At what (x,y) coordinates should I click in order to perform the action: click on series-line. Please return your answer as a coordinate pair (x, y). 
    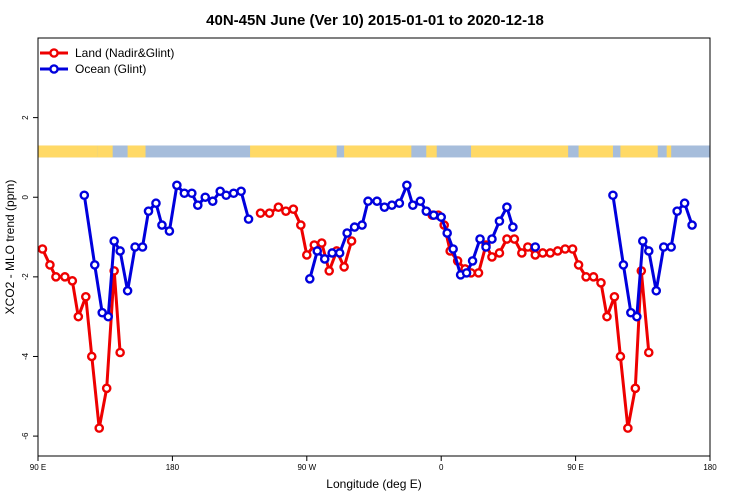
    Looking at the image, I should click on (166, 251).